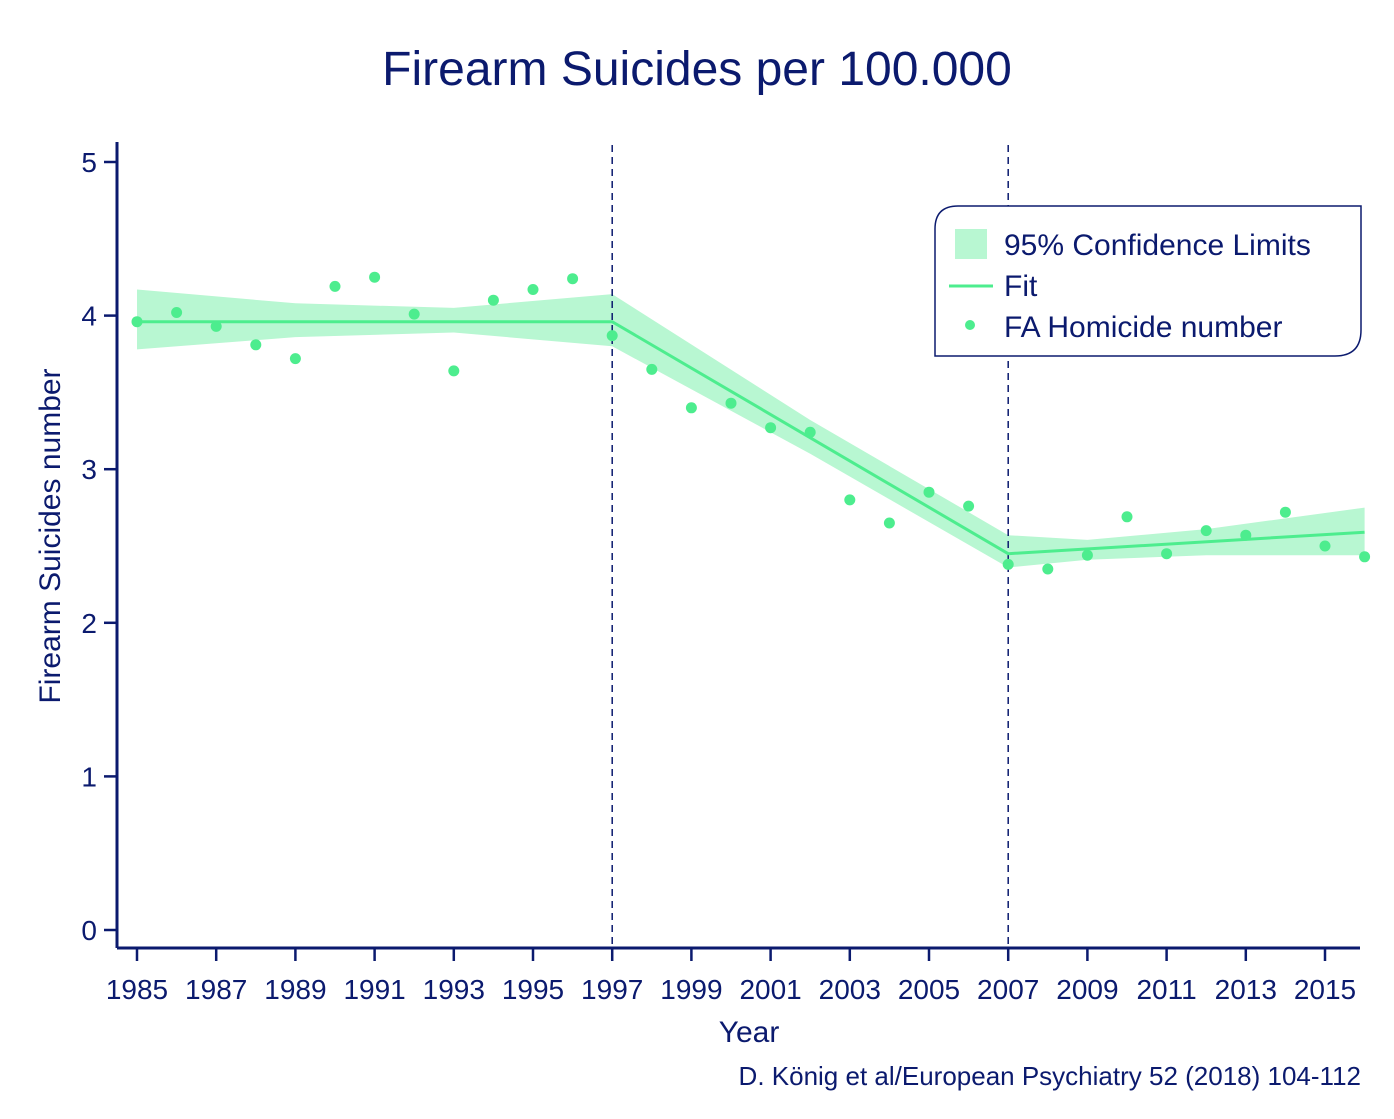 This screenshot has width=1394, height=1119. I want to click on y-tick-label: 3, so click(89, 469).